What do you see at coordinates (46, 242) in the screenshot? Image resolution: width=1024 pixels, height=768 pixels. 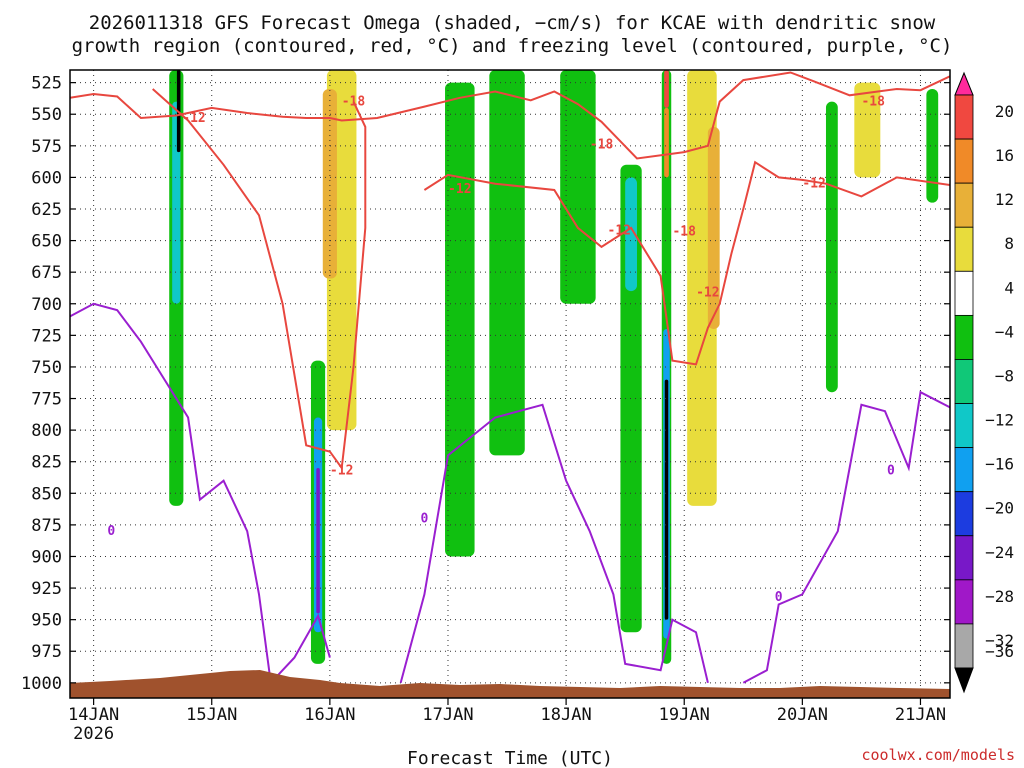 I see `y-tick-label: 650` at bounding box center [46, 242].